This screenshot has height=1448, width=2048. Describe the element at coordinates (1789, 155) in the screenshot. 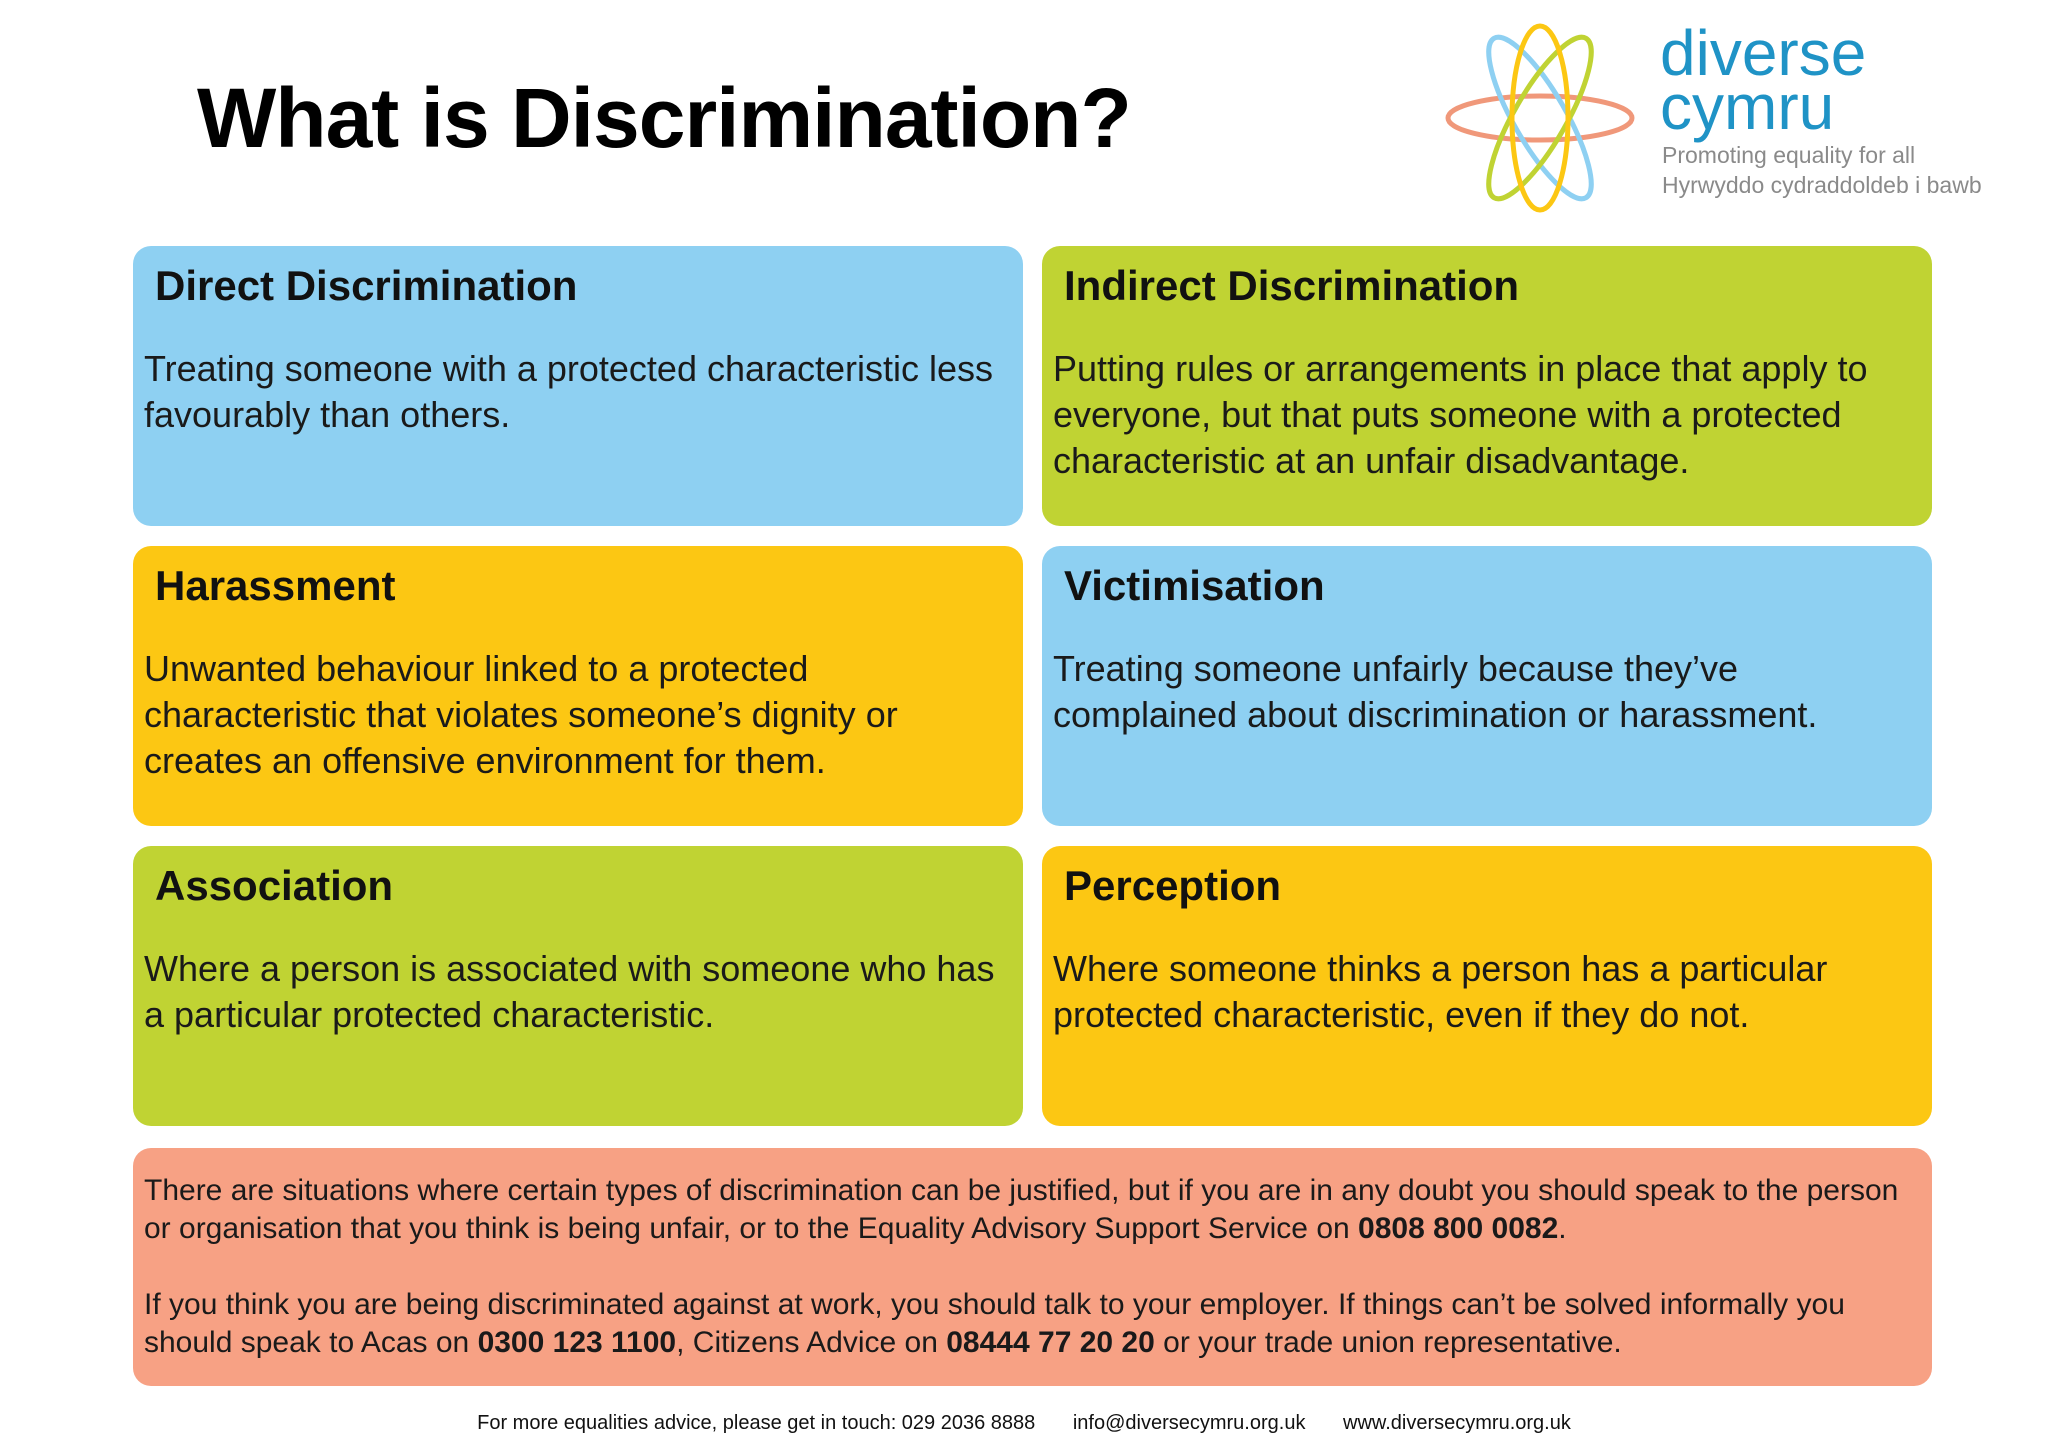

I see `logo-tagline-english: Promoting equality for all` at that location.